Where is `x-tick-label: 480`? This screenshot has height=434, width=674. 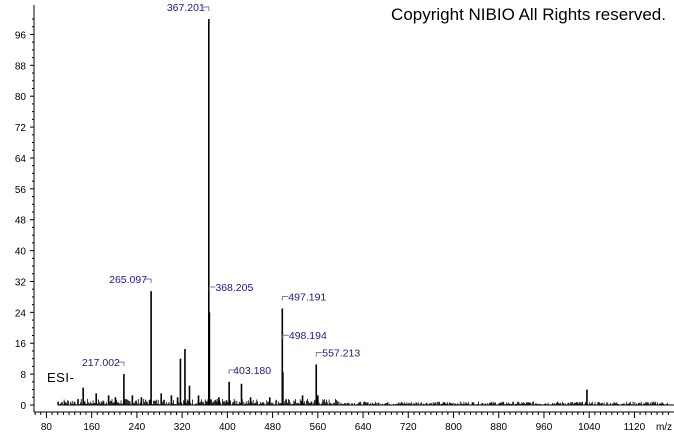
x-tick-label: 480 is located at coordinates (272, 427).